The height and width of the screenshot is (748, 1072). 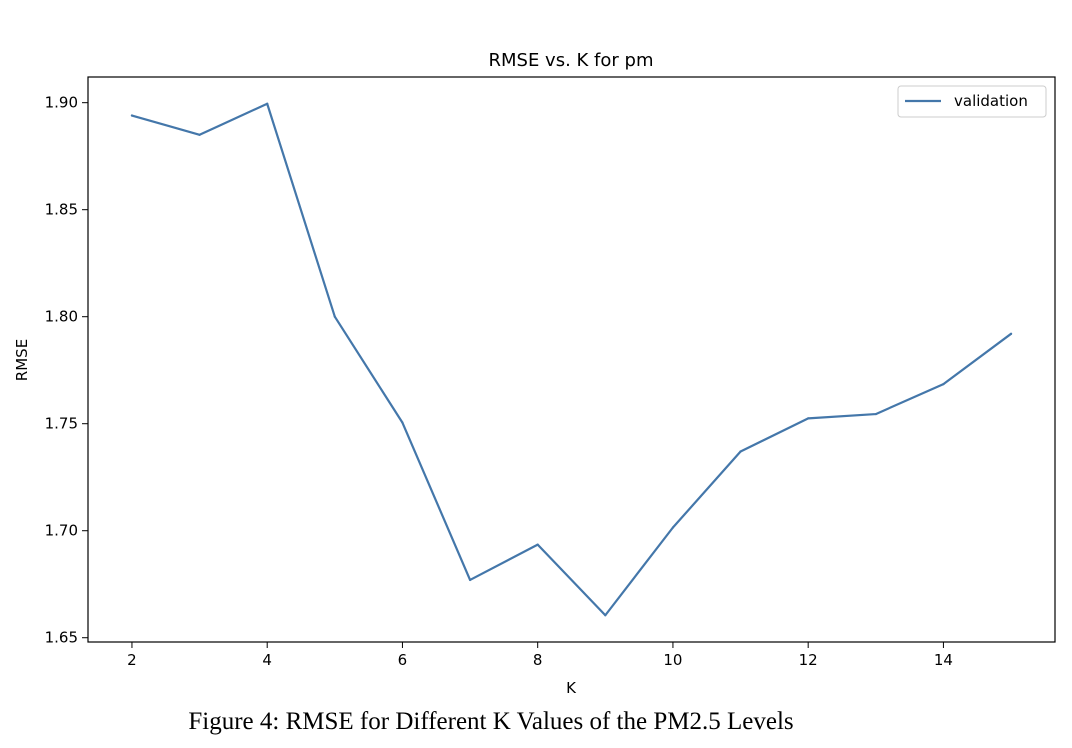 I want to click on legend: validation, so click(x=972, y=101).